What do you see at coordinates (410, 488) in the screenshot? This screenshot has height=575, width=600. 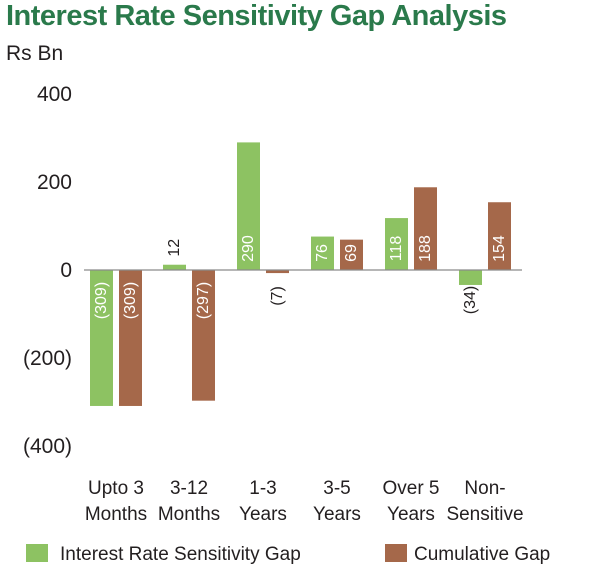 I see `x-category-label: Over 5` at bounding box center [410, 488].